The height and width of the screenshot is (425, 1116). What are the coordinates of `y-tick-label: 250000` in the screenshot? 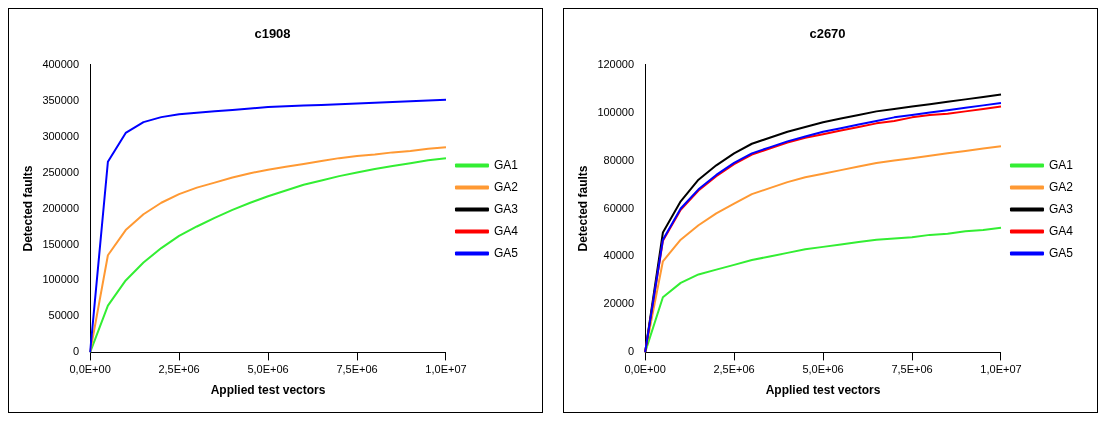 It's located at (61, 171).